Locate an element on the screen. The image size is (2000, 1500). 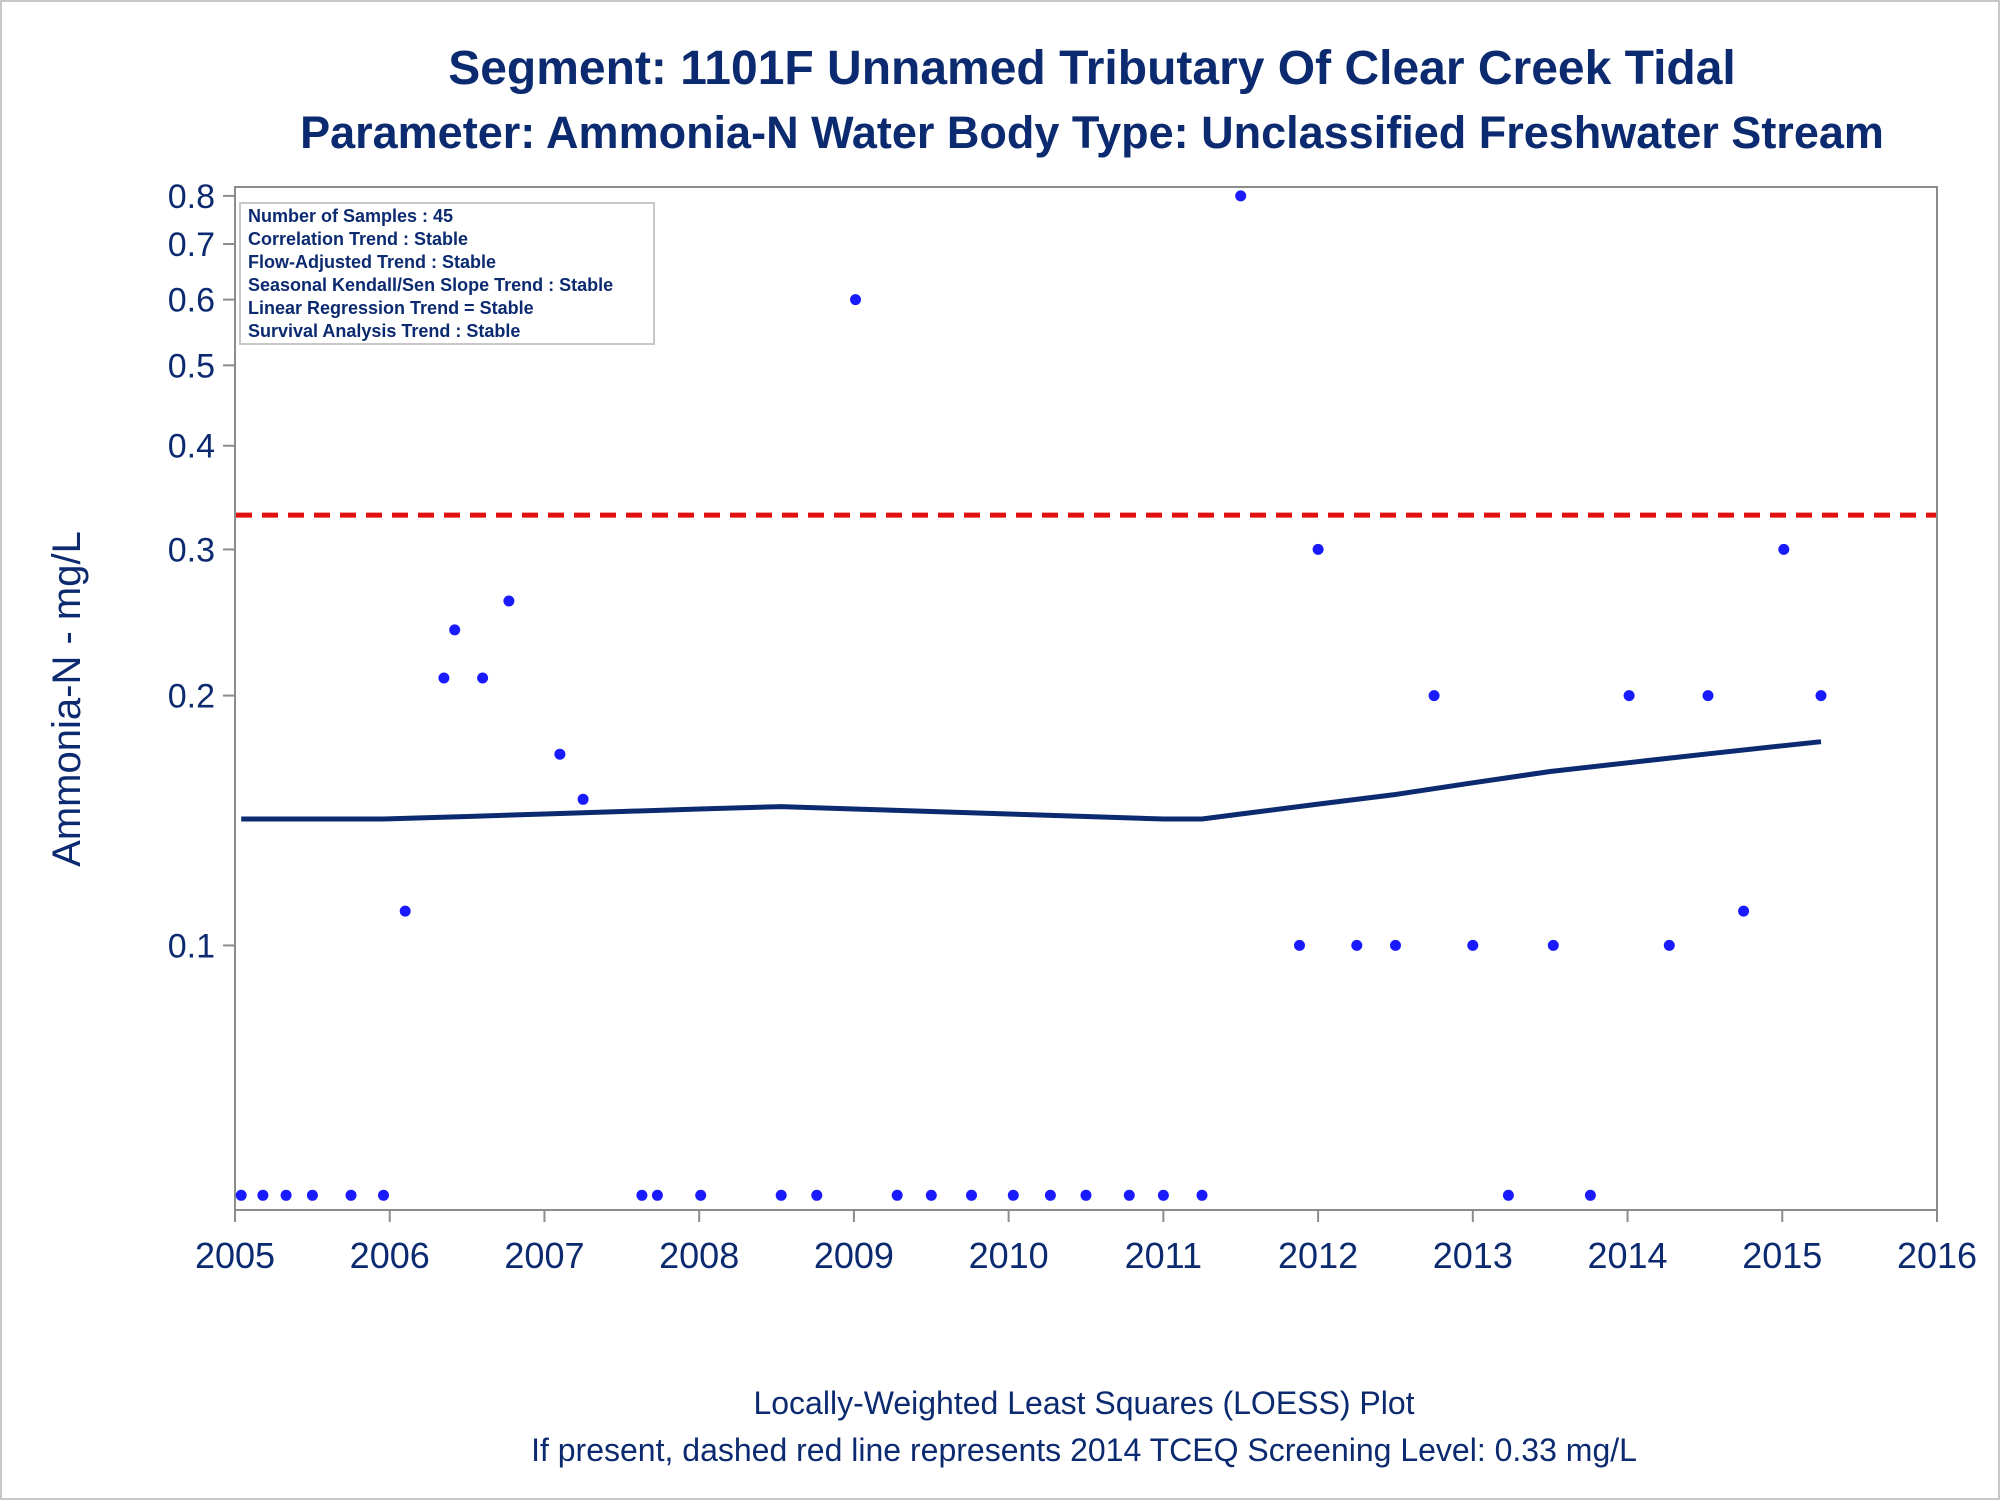
legend-line-survival-analysis: Survival Analysis Trend : Stable is located at coordinates (384, 331).